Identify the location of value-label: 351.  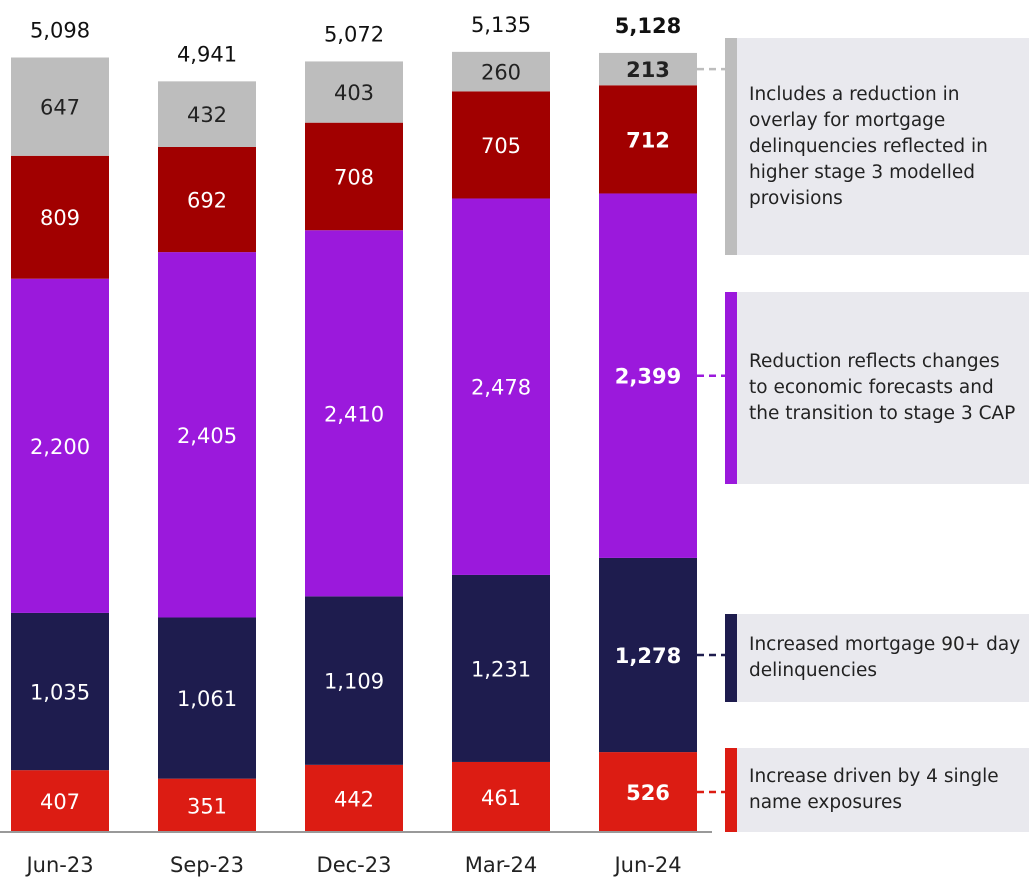
(207, 806).